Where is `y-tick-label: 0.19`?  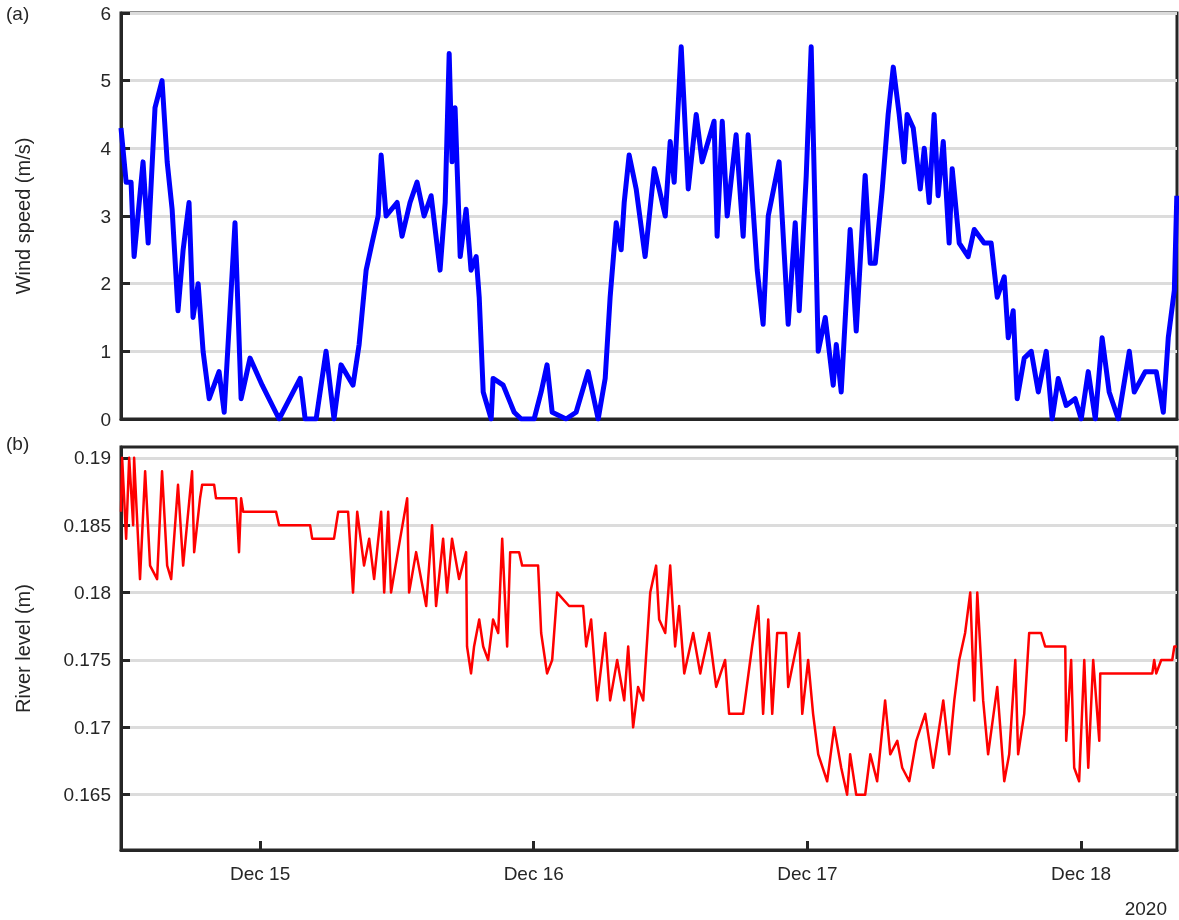 y-tick-label: 0.19 is located at coordinates (92, 458).